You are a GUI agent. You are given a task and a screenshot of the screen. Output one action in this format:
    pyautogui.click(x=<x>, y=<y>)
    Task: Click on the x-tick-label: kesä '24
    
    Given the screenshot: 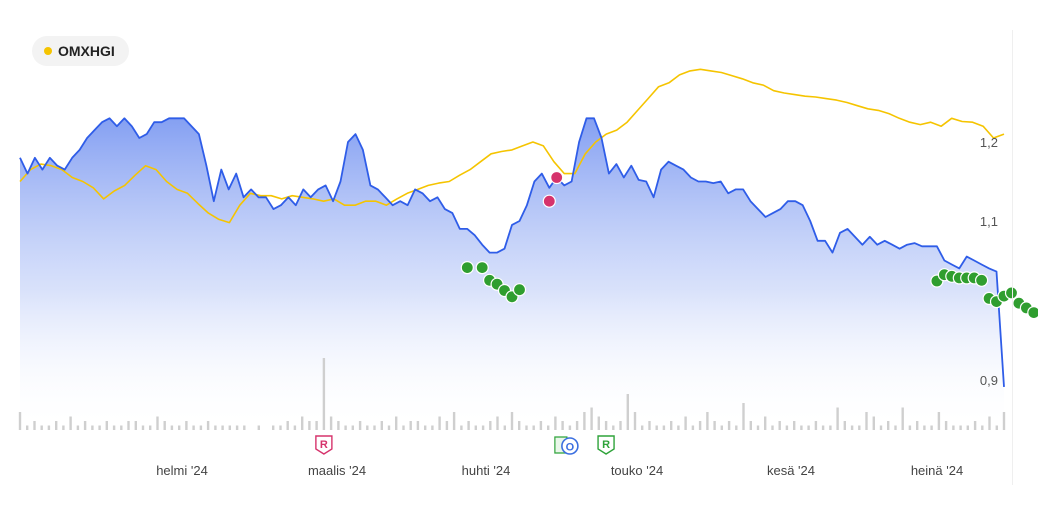 What is the action you would take?
    pyautogui.click(x=791, y=470)
    